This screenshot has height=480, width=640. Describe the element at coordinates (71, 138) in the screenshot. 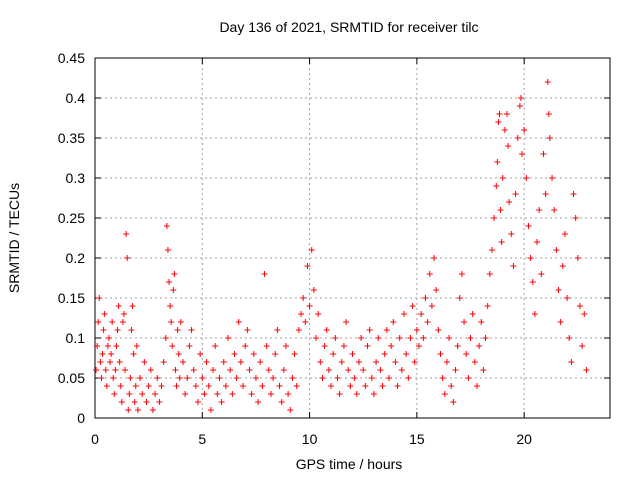

I see `y-tick-label: 0.35` at that location.